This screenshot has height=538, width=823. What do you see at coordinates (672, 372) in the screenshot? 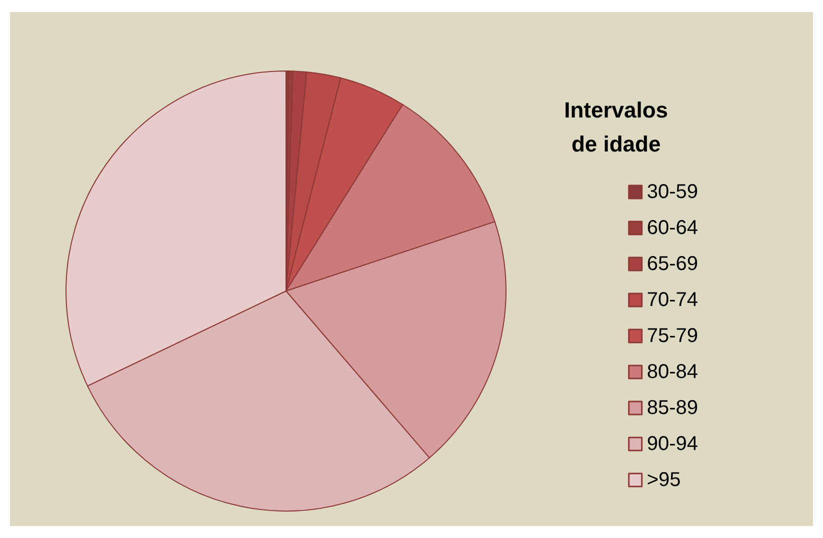
I see `legend-label: 80-84` at bounding box center [672, 372].